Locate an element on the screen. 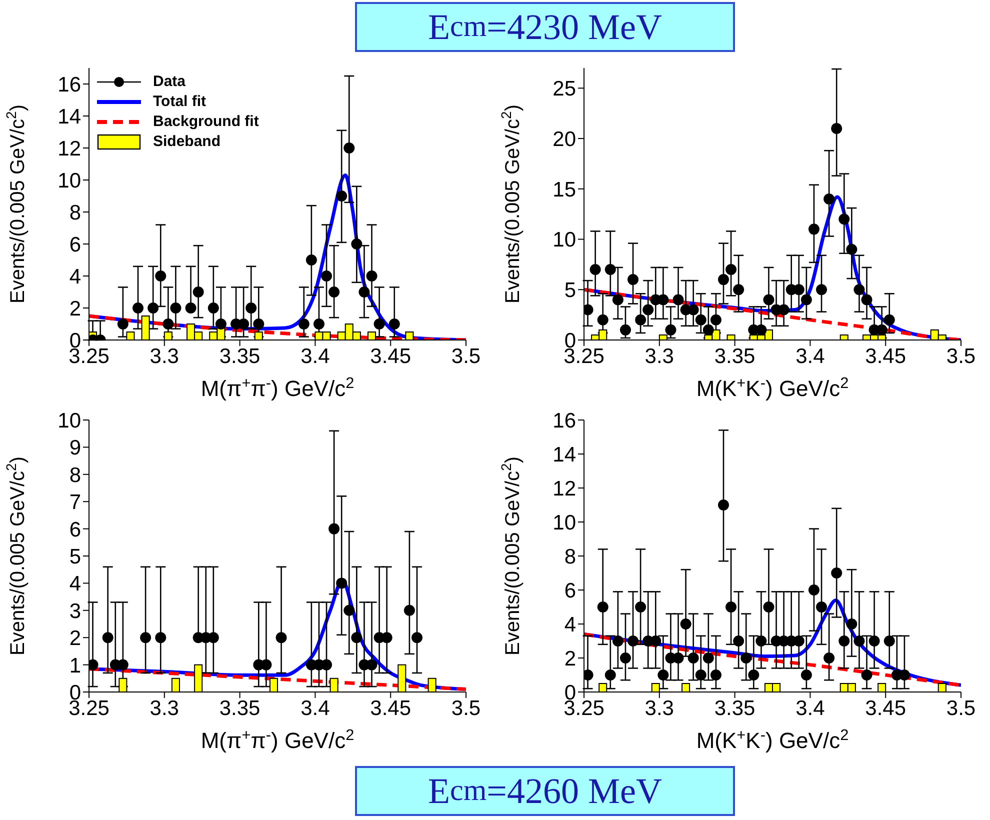 The width and height of the screenshot is (990, 820). y-tick-label: 2 is located at coordinates (570, 658).